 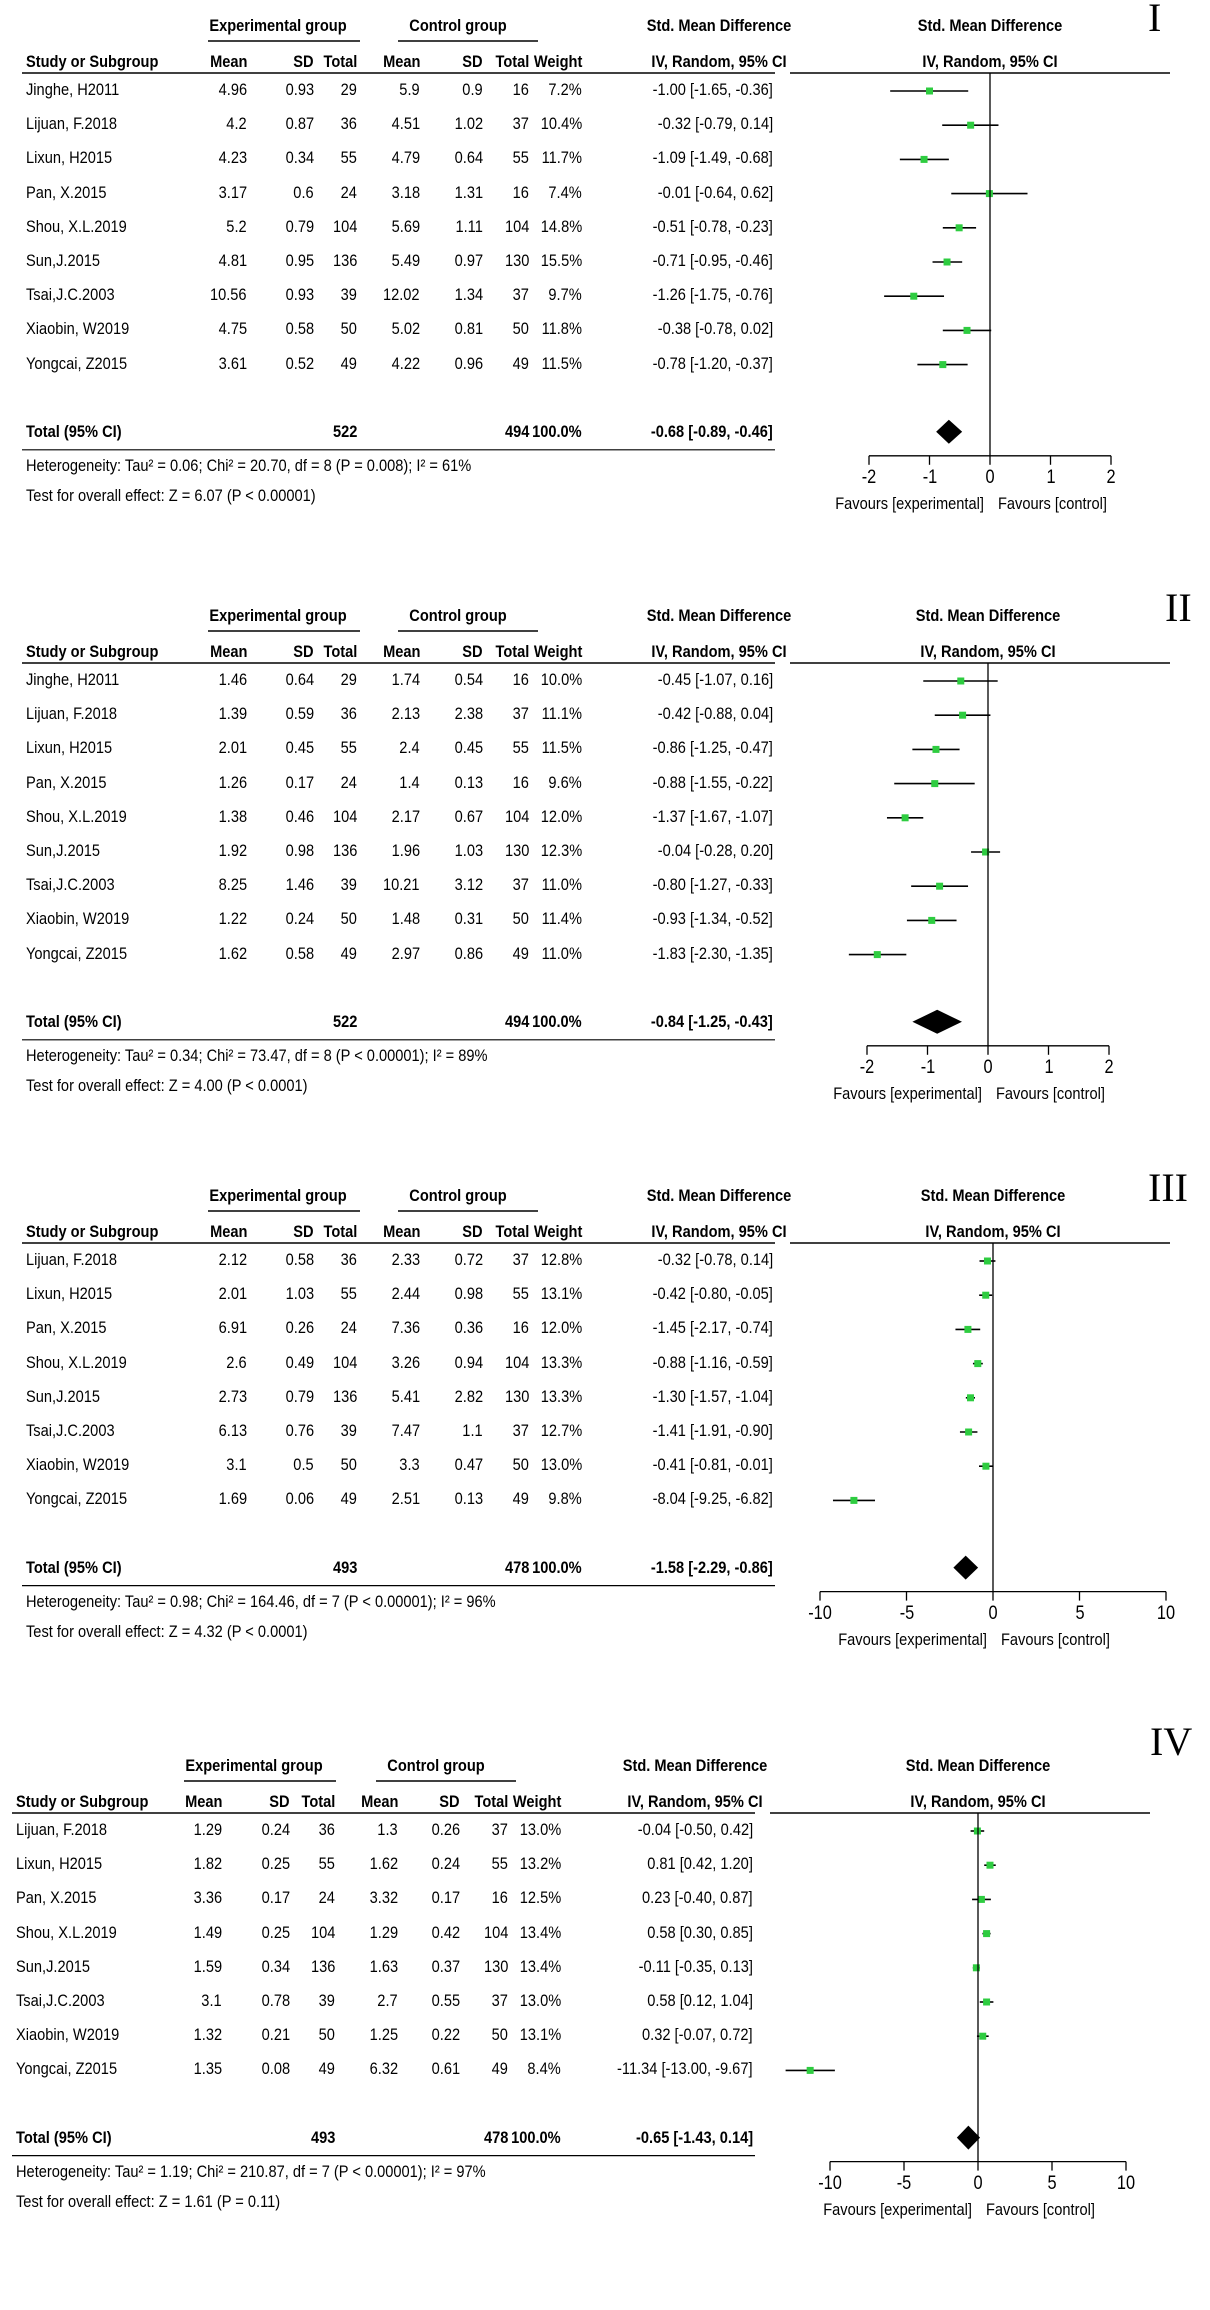 What do you see at coordinates (300, 714) in the screenshot?
I see `exp-sd: 0.59` at bounding box center [300, 714].